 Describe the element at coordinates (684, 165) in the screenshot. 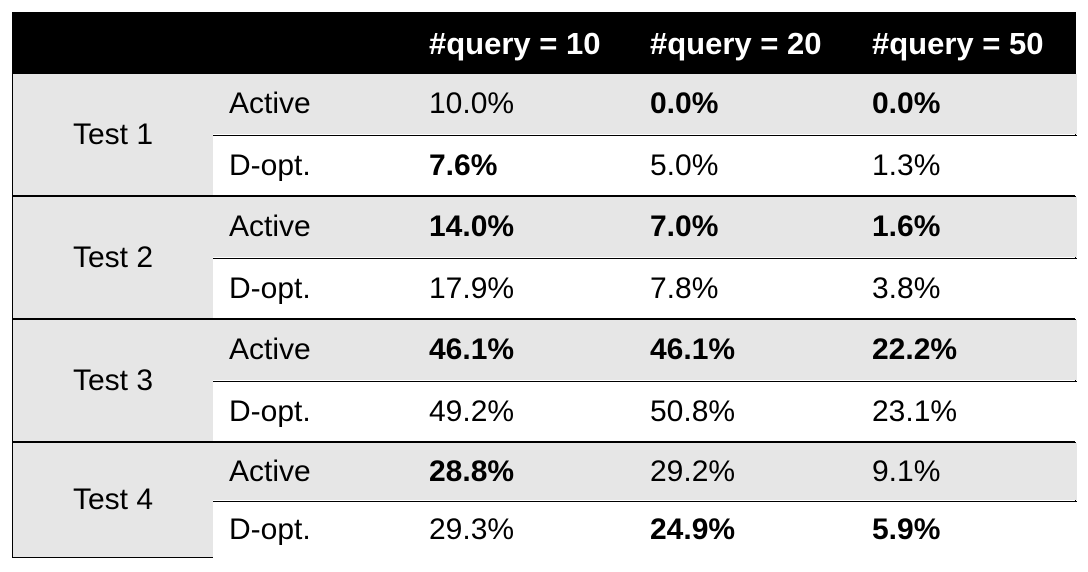

I see `value-q20: 5.0%` at that location.